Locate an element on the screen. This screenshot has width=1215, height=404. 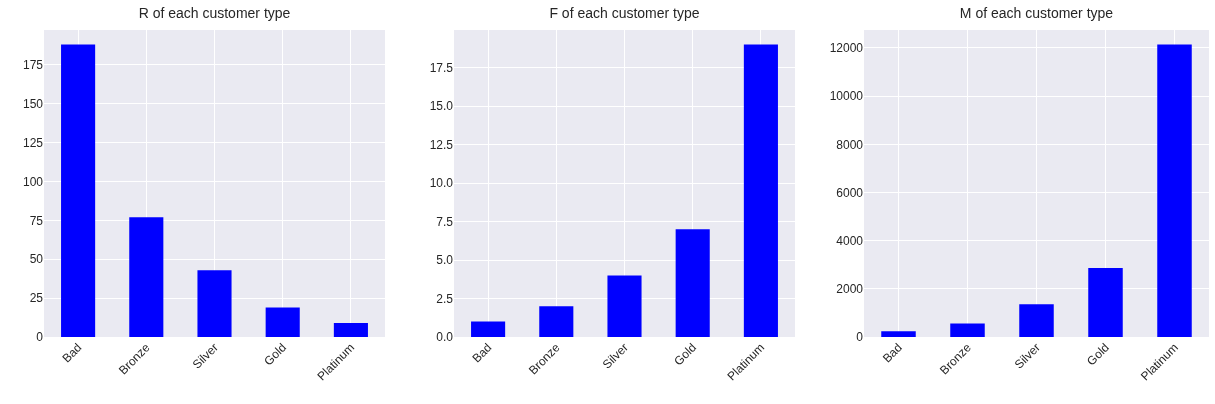
y-tick-label: 12000 is located at coordinates (846, 48).